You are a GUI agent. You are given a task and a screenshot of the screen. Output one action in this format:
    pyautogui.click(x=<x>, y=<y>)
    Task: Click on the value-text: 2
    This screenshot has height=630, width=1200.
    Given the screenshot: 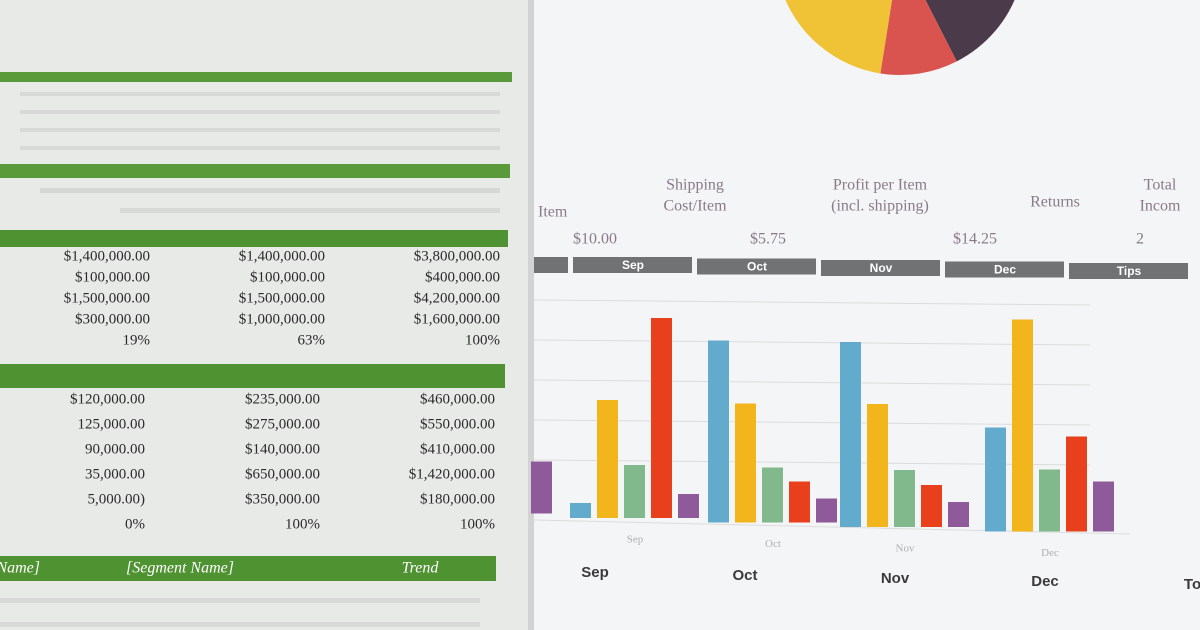 What is the action you would take?
    pyautogui.click(x=1140, y=239)
    